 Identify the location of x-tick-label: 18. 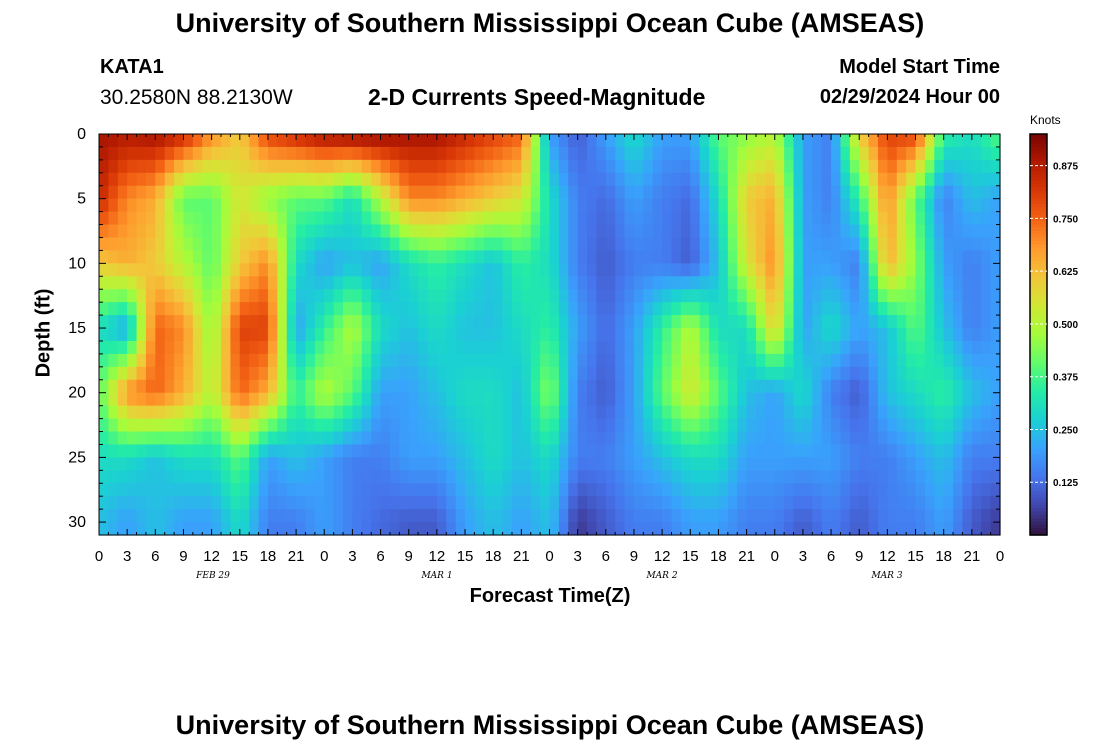
(943, 556).